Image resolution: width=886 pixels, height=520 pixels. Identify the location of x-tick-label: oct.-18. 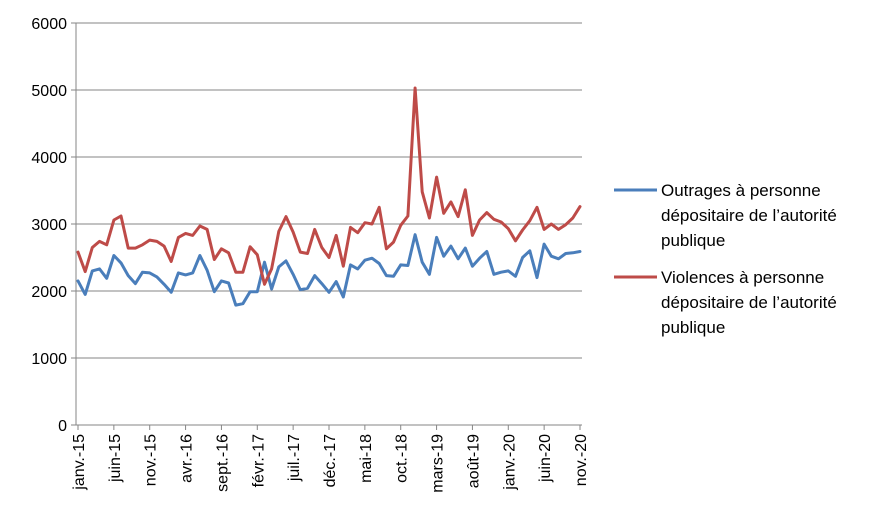
(402, 458).